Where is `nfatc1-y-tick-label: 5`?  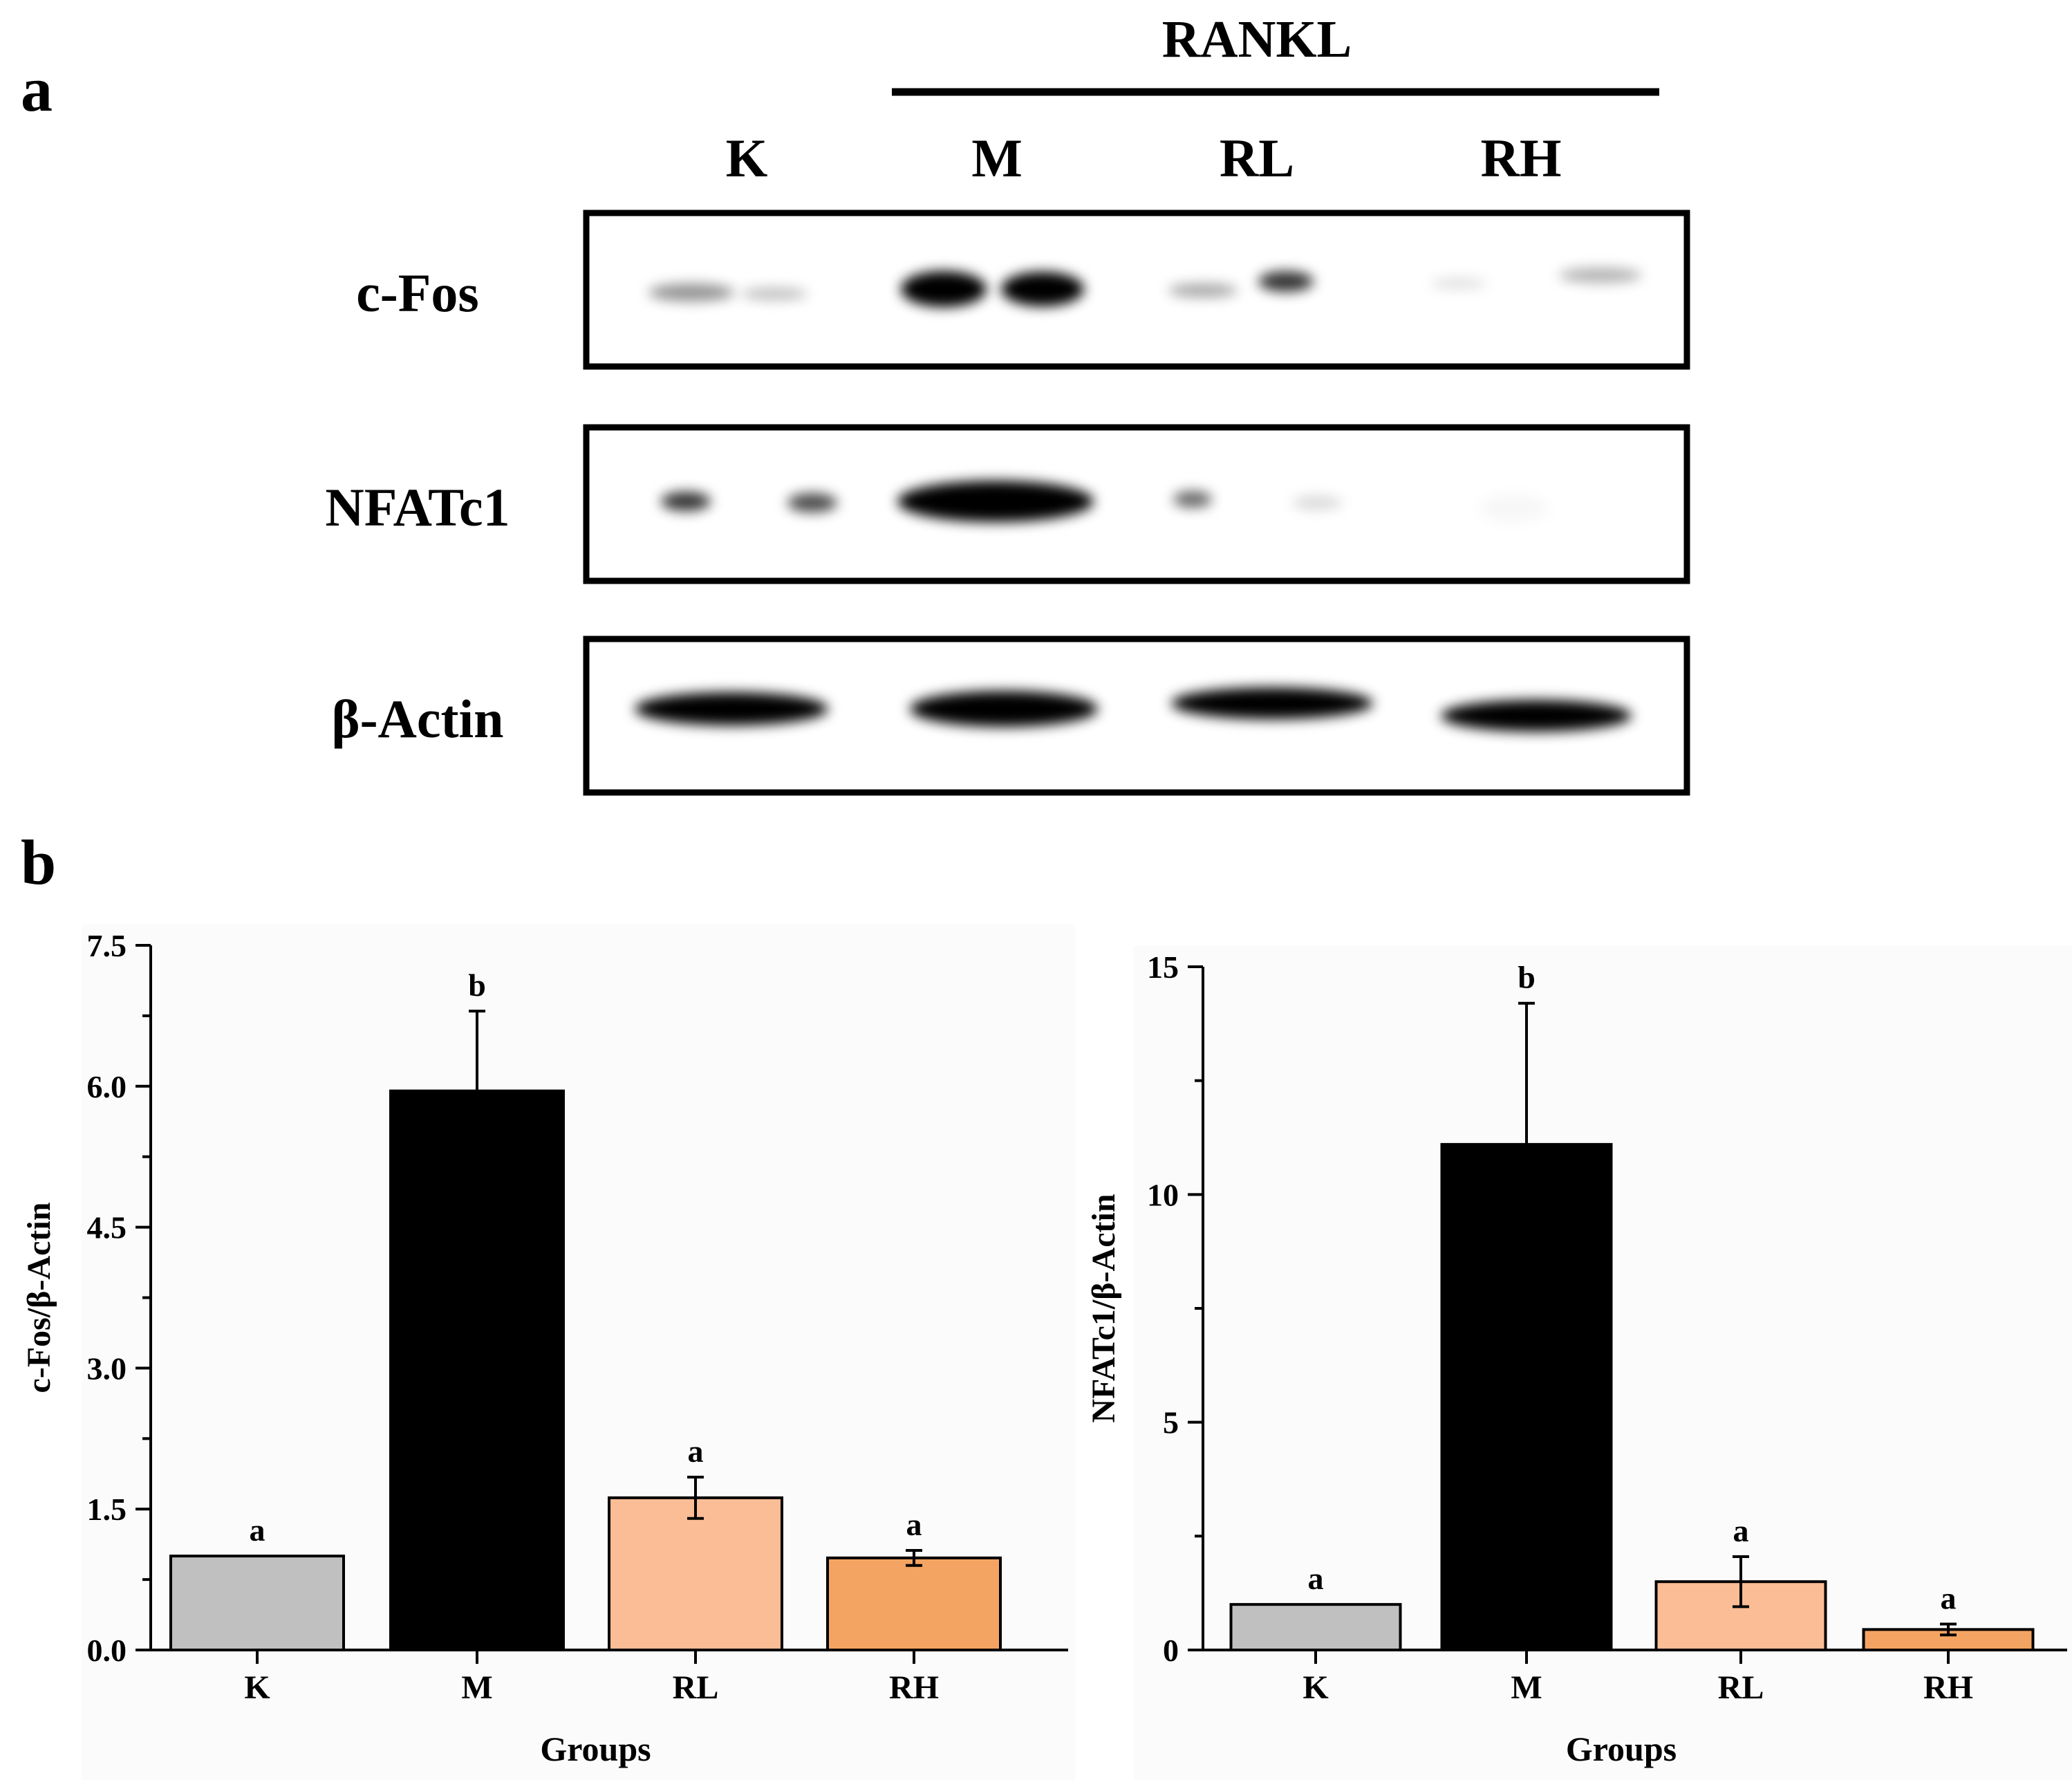 nfatc1-y-tick-label: 5 is located at coordinates (1171, 1423).